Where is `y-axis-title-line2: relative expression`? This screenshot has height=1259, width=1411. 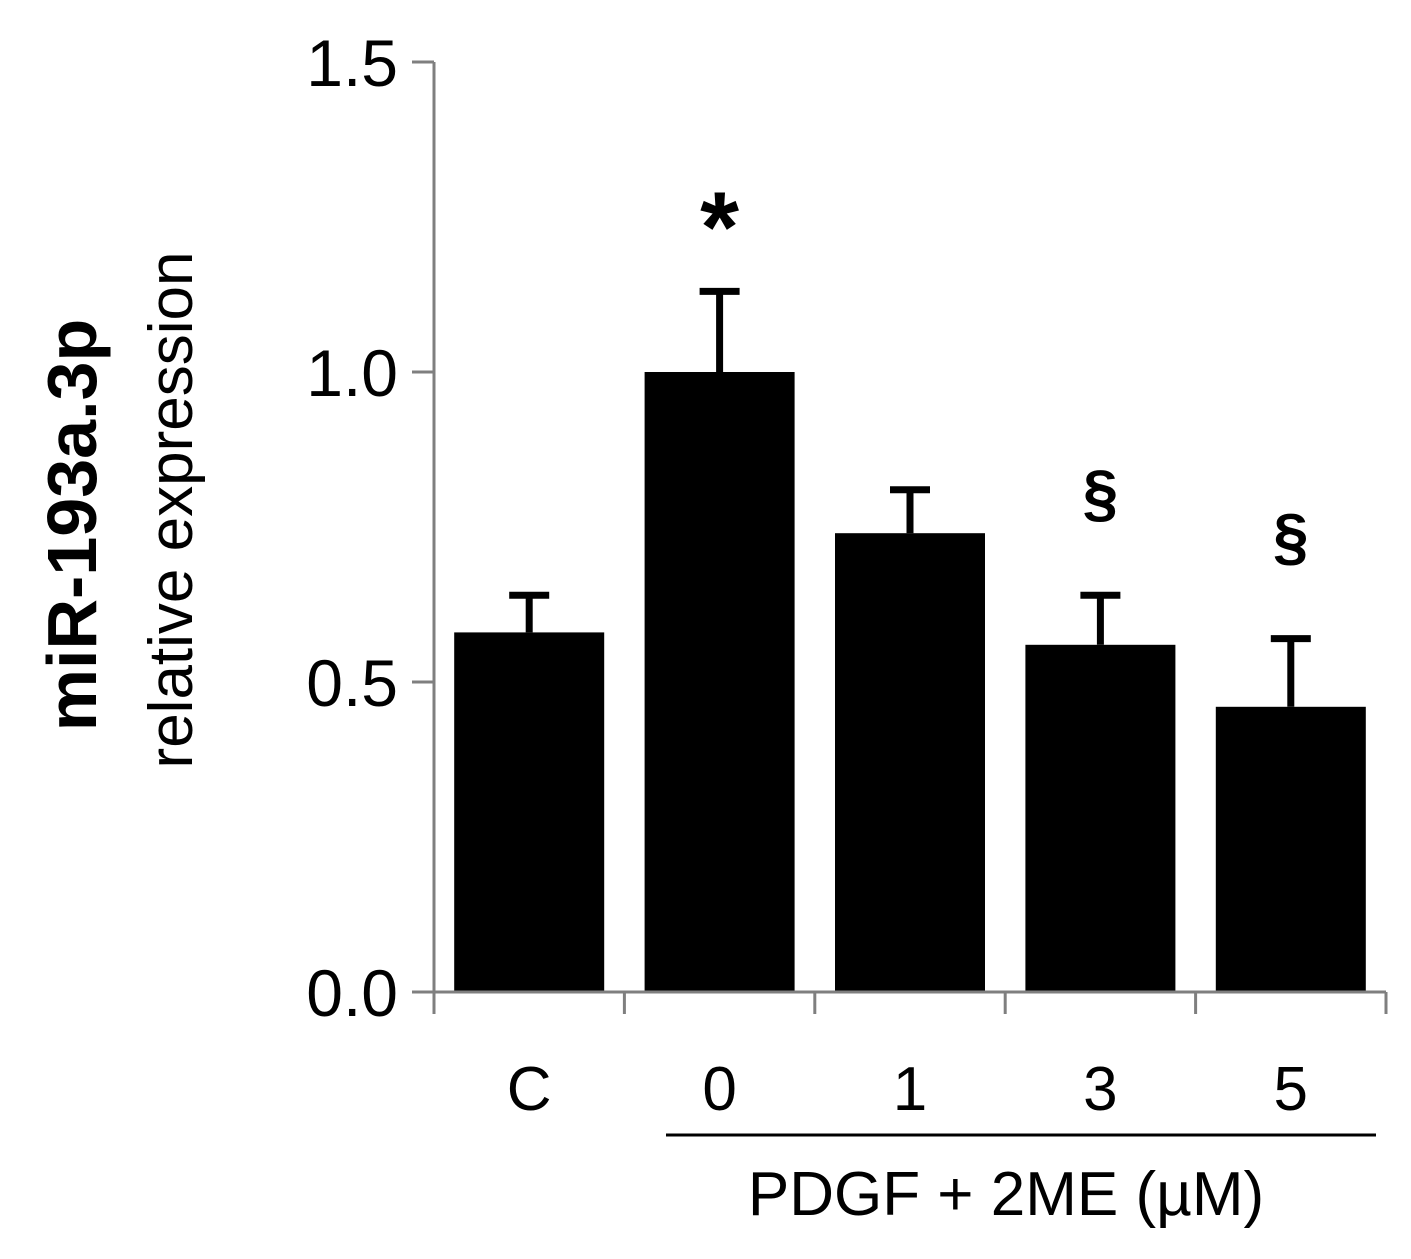 y-axis-title-line2: relative expression is located at coordinates (171, 510).